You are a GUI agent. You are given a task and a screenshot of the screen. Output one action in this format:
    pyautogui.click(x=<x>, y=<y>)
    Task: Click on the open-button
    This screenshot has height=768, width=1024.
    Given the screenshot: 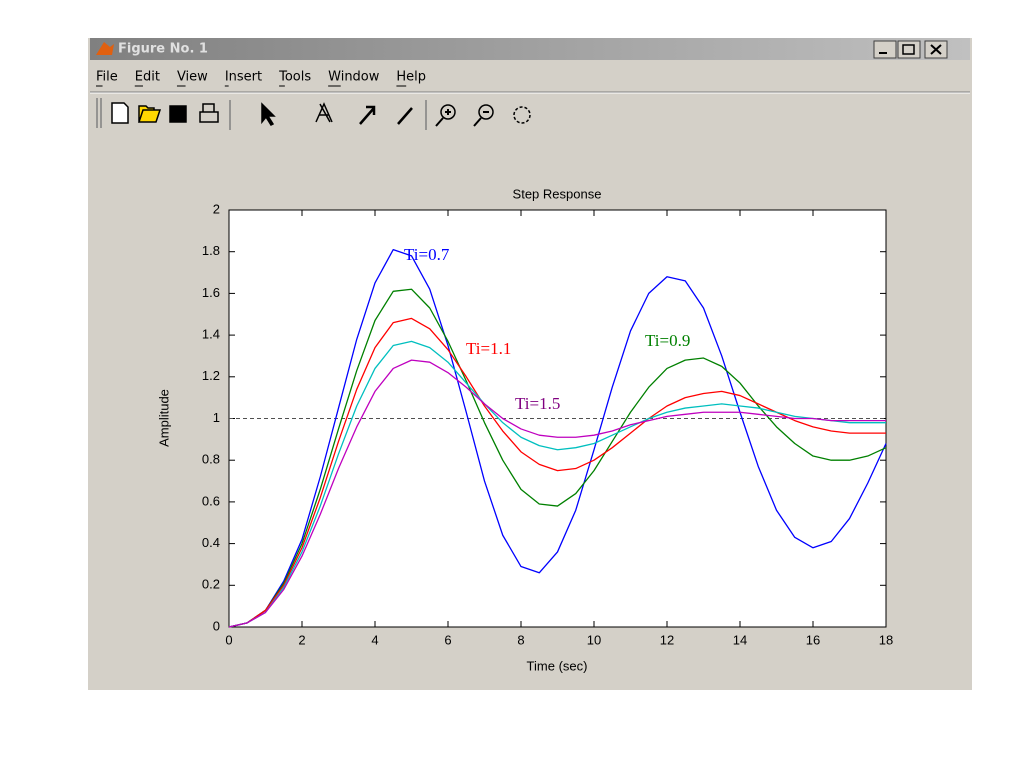 What is the action you would take?
    pyautogui.click(x=149, y=114)
    